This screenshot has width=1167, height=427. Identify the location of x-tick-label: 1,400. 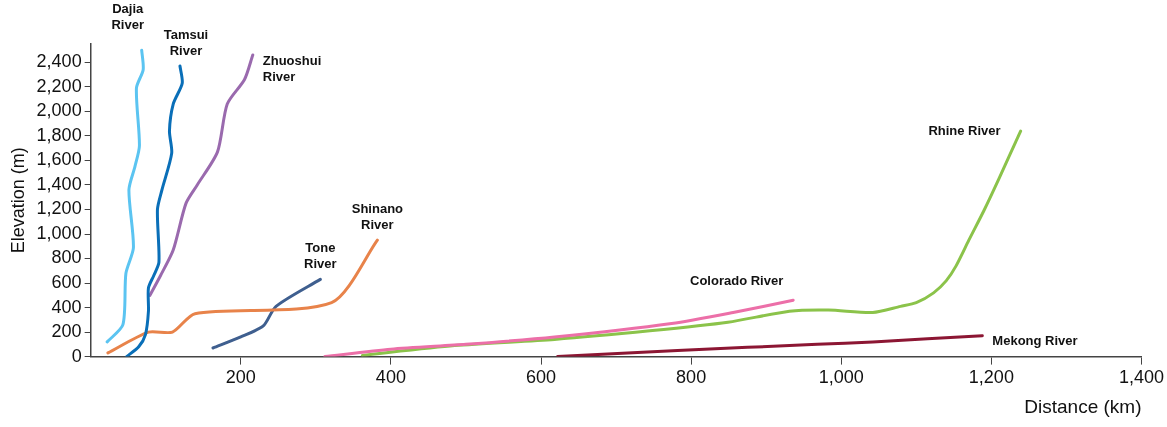
(1141, 377).